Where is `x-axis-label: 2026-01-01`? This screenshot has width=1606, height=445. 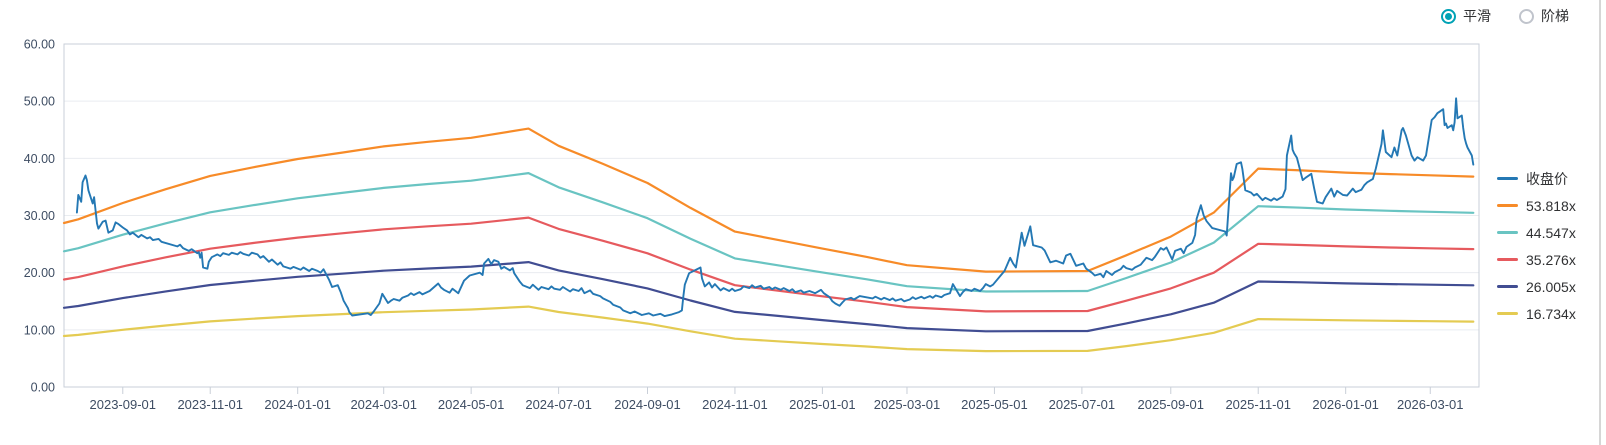
x-axis-label: 2026-01-01 is located at coordinates (1345, 404).